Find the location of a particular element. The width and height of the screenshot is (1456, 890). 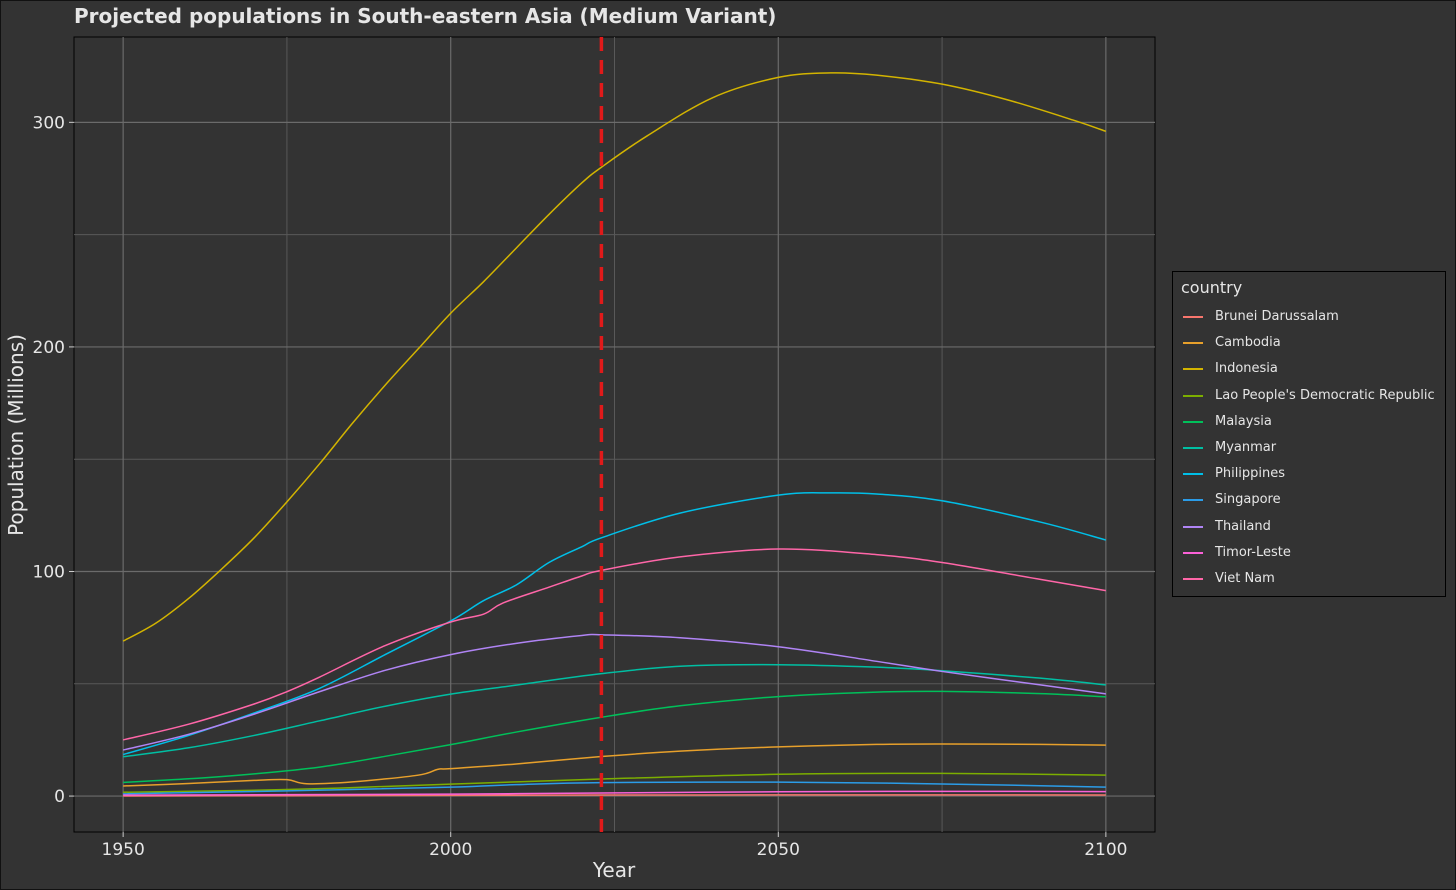

x-tick-label: 2100 is located at coordinates (1105, 850).